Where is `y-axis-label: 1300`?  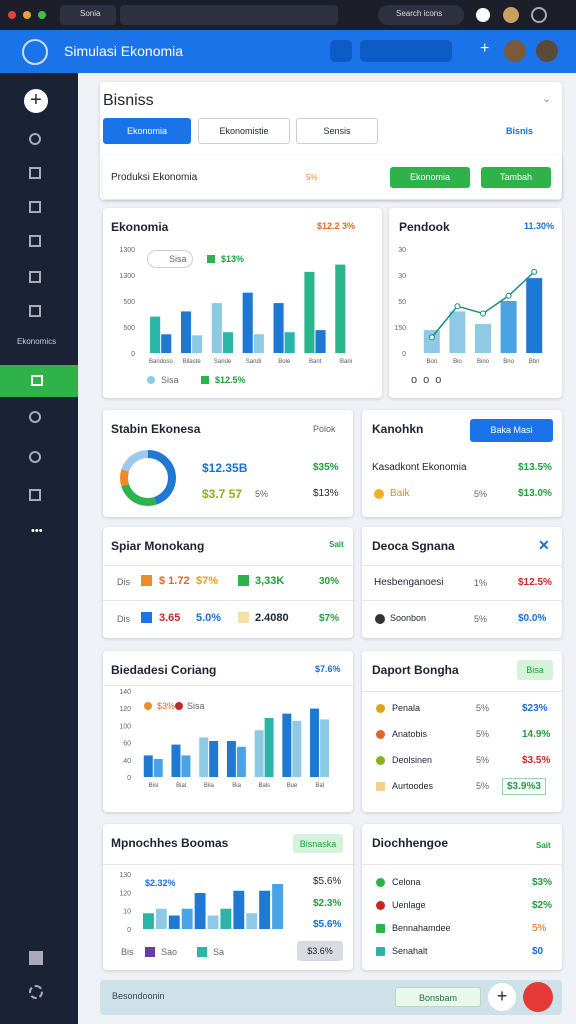 y-axis-label: 1300 is located at coordinates (127, 250).